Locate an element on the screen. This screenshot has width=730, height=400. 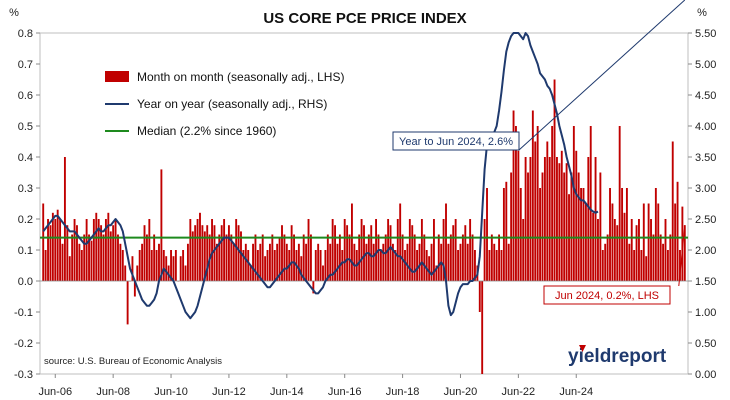
left-tick-label: 0.2 is located at coordinates (25, 220).